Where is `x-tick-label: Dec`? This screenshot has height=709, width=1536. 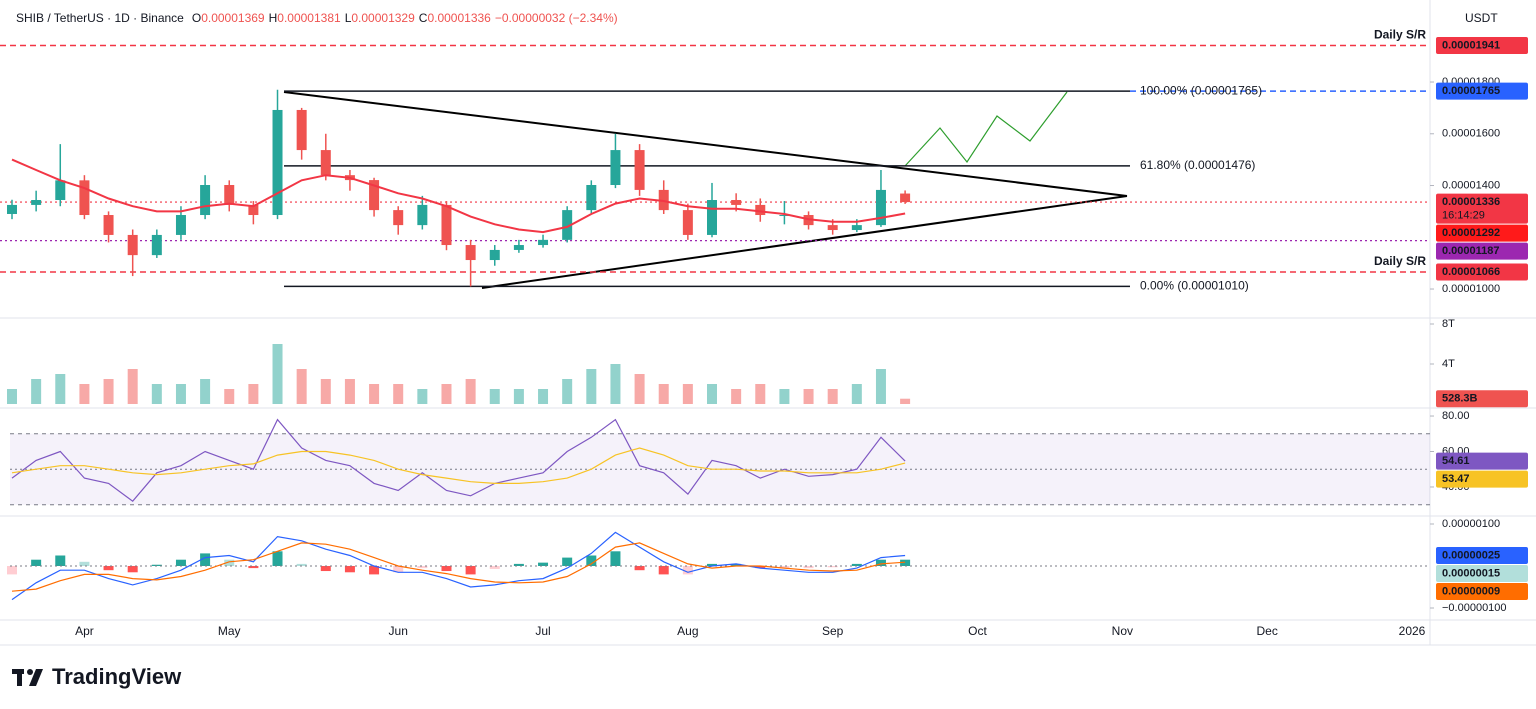 x-tick-label: Dec is located at coordinates (1267, 631).